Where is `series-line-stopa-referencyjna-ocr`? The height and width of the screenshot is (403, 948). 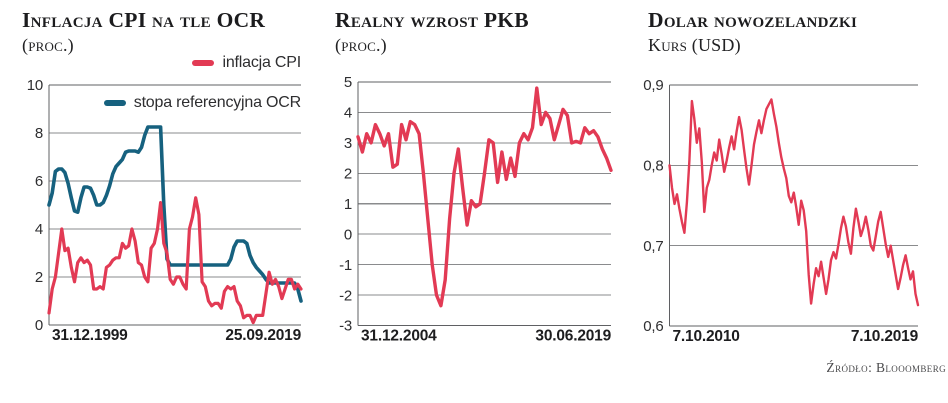 series-line-stopa-referencyjna-ocr is located at coordinates (175, 214).